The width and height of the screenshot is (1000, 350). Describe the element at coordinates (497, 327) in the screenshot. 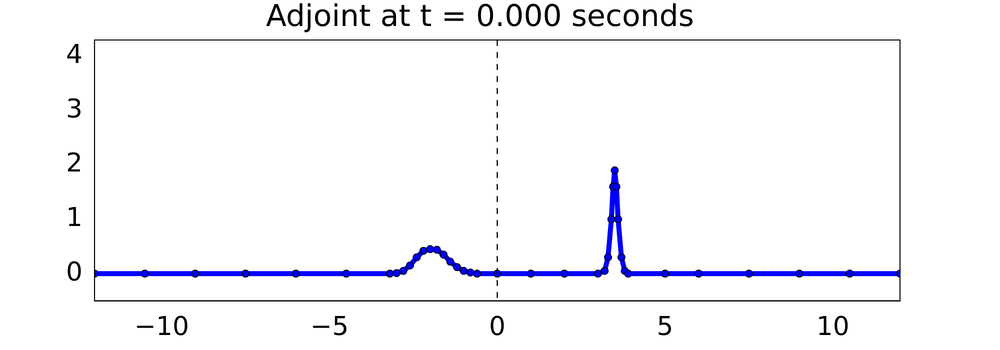

I see `x-tick-label: 0` at that location.